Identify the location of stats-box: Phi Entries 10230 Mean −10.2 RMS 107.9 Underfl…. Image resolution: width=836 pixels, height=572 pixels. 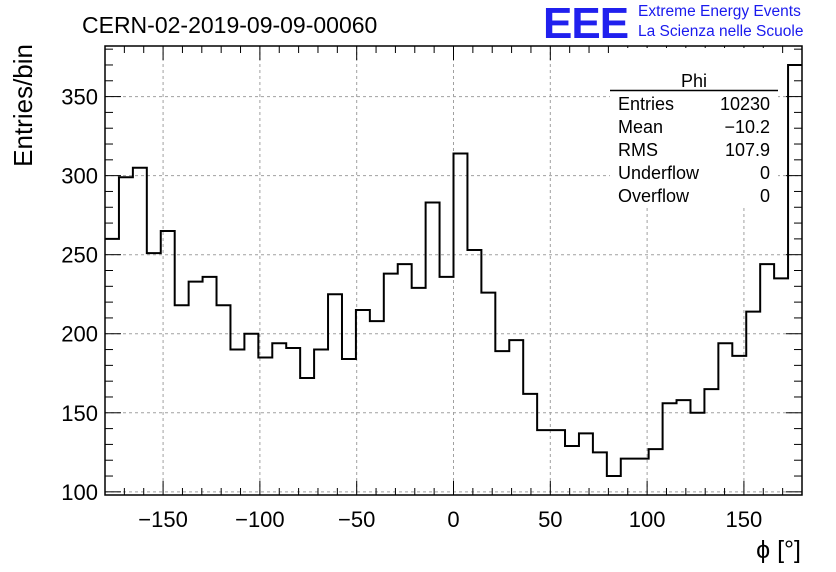
(694, 128).